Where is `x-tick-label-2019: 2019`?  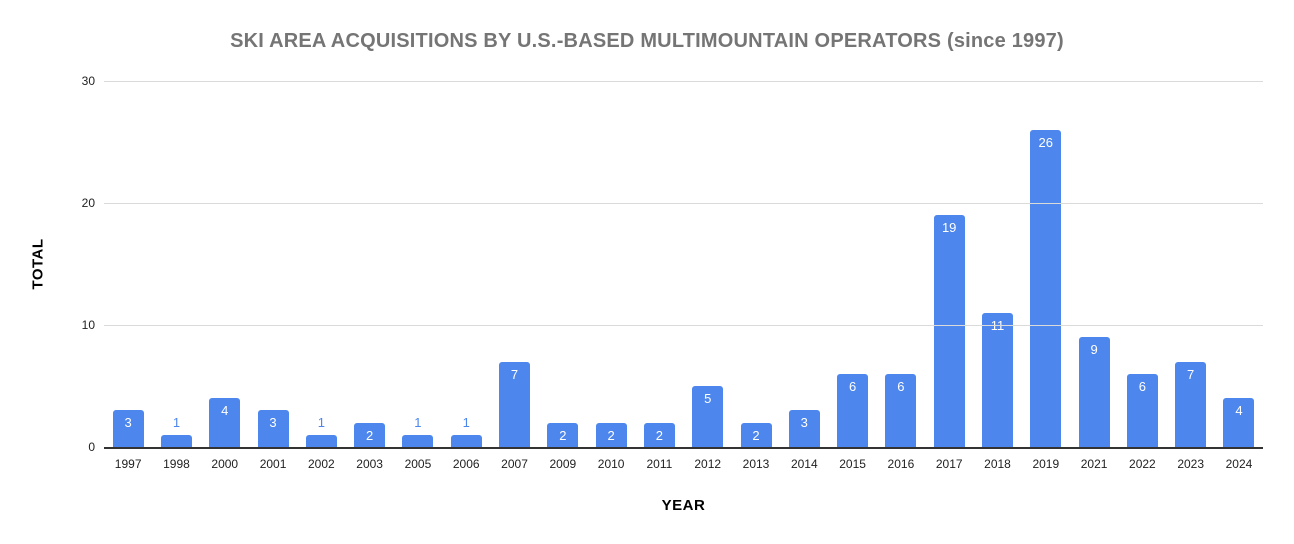
x-tick-label-2019: 2019 is located at coordinates (1046, 464).